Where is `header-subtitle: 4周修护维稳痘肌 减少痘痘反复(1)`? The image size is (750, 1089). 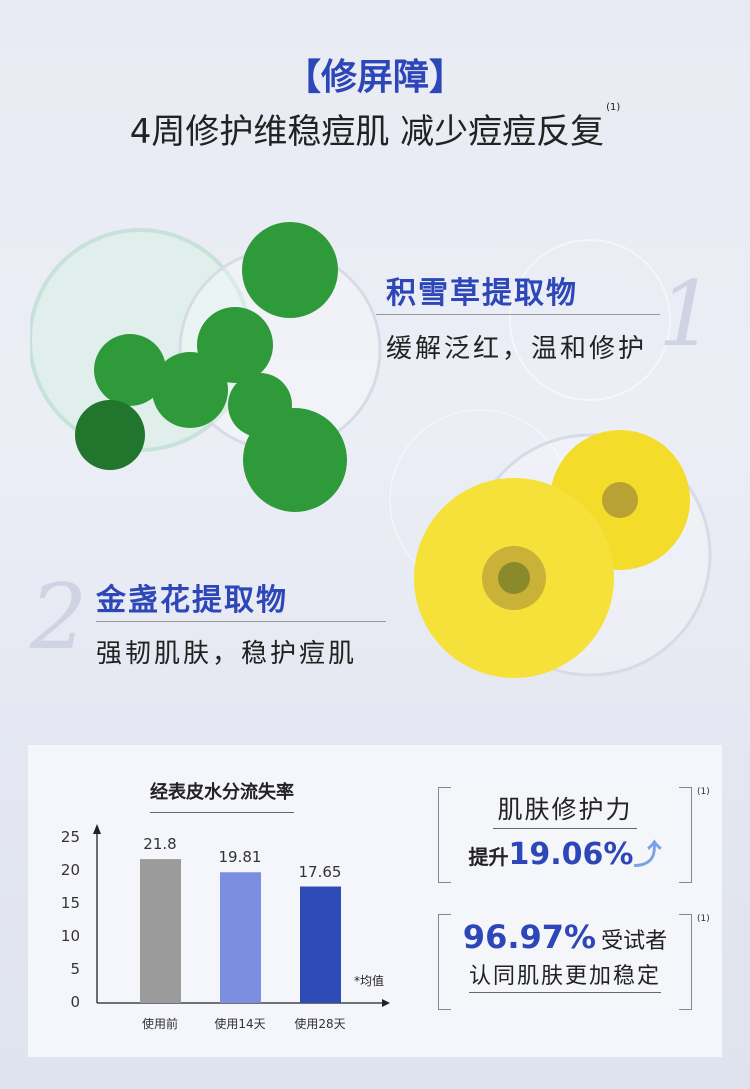
header-subtitle: 4周修护维稳痘肌 减少痘痘反复(1) is located at coordinates (375, 127).